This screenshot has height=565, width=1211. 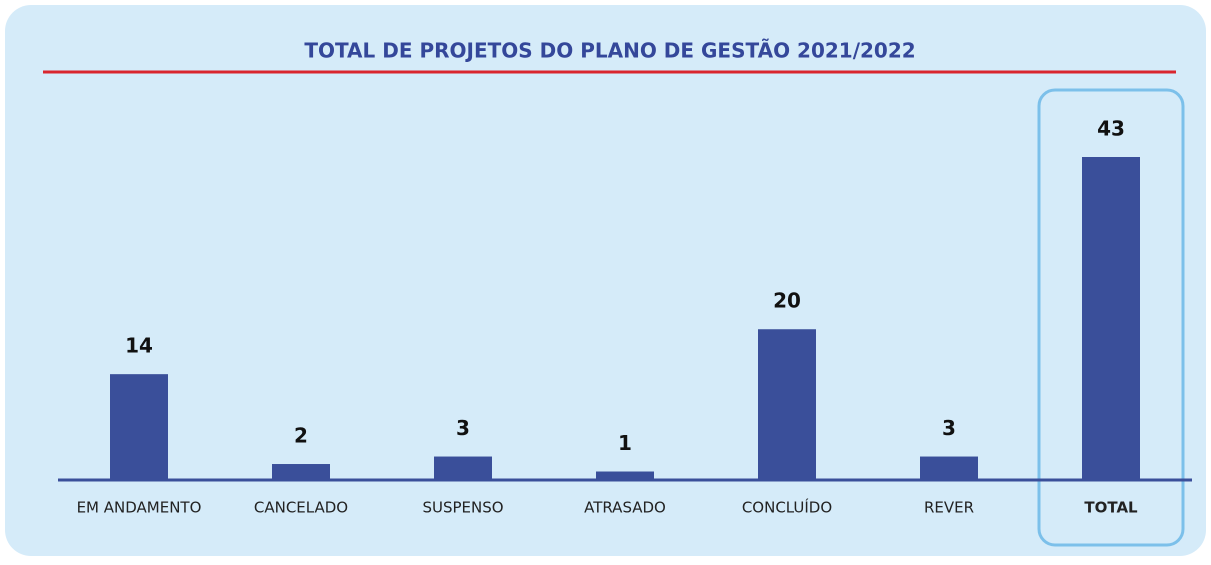 What do you see at coordinates (301, 436) in the screenshot?
I see `value-label: 2` at bounding box center [301, 436].